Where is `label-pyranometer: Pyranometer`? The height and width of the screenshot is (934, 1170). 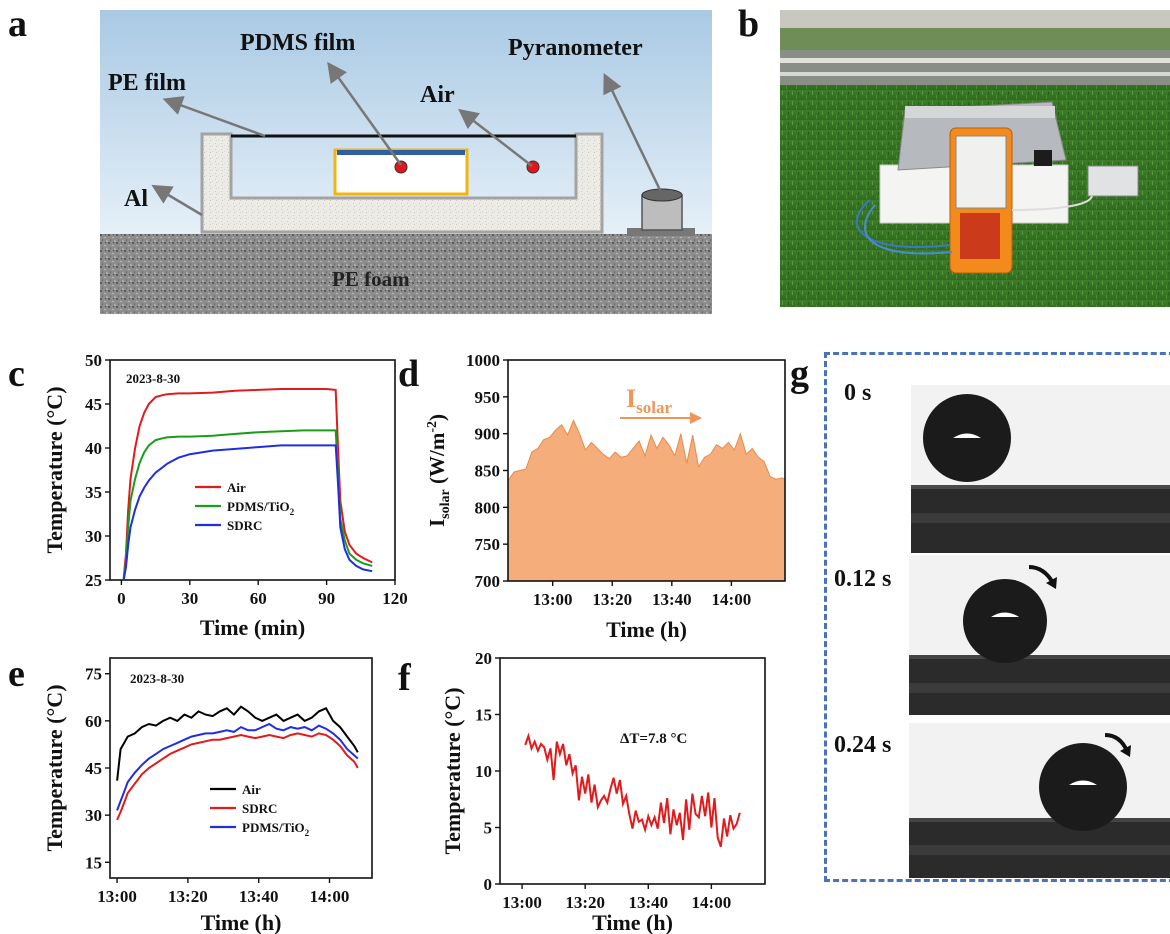
label-pyranometer: Pyranometer is located at coordinates (575, 48).